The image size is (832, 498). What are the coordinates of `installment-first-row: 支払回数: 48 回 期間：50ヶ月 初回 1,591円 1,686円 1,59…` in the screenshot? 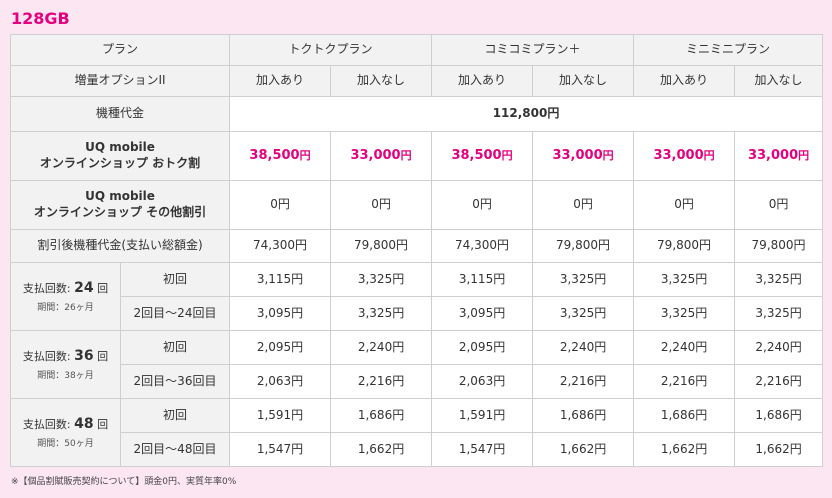 It's located at (417, 432).